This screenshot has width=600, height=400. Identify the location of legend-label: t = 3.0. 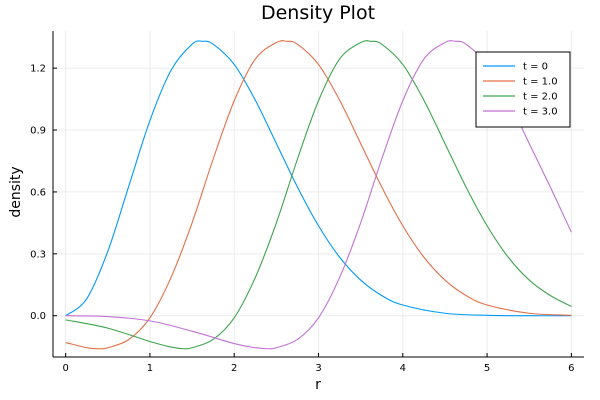
(540, 112).